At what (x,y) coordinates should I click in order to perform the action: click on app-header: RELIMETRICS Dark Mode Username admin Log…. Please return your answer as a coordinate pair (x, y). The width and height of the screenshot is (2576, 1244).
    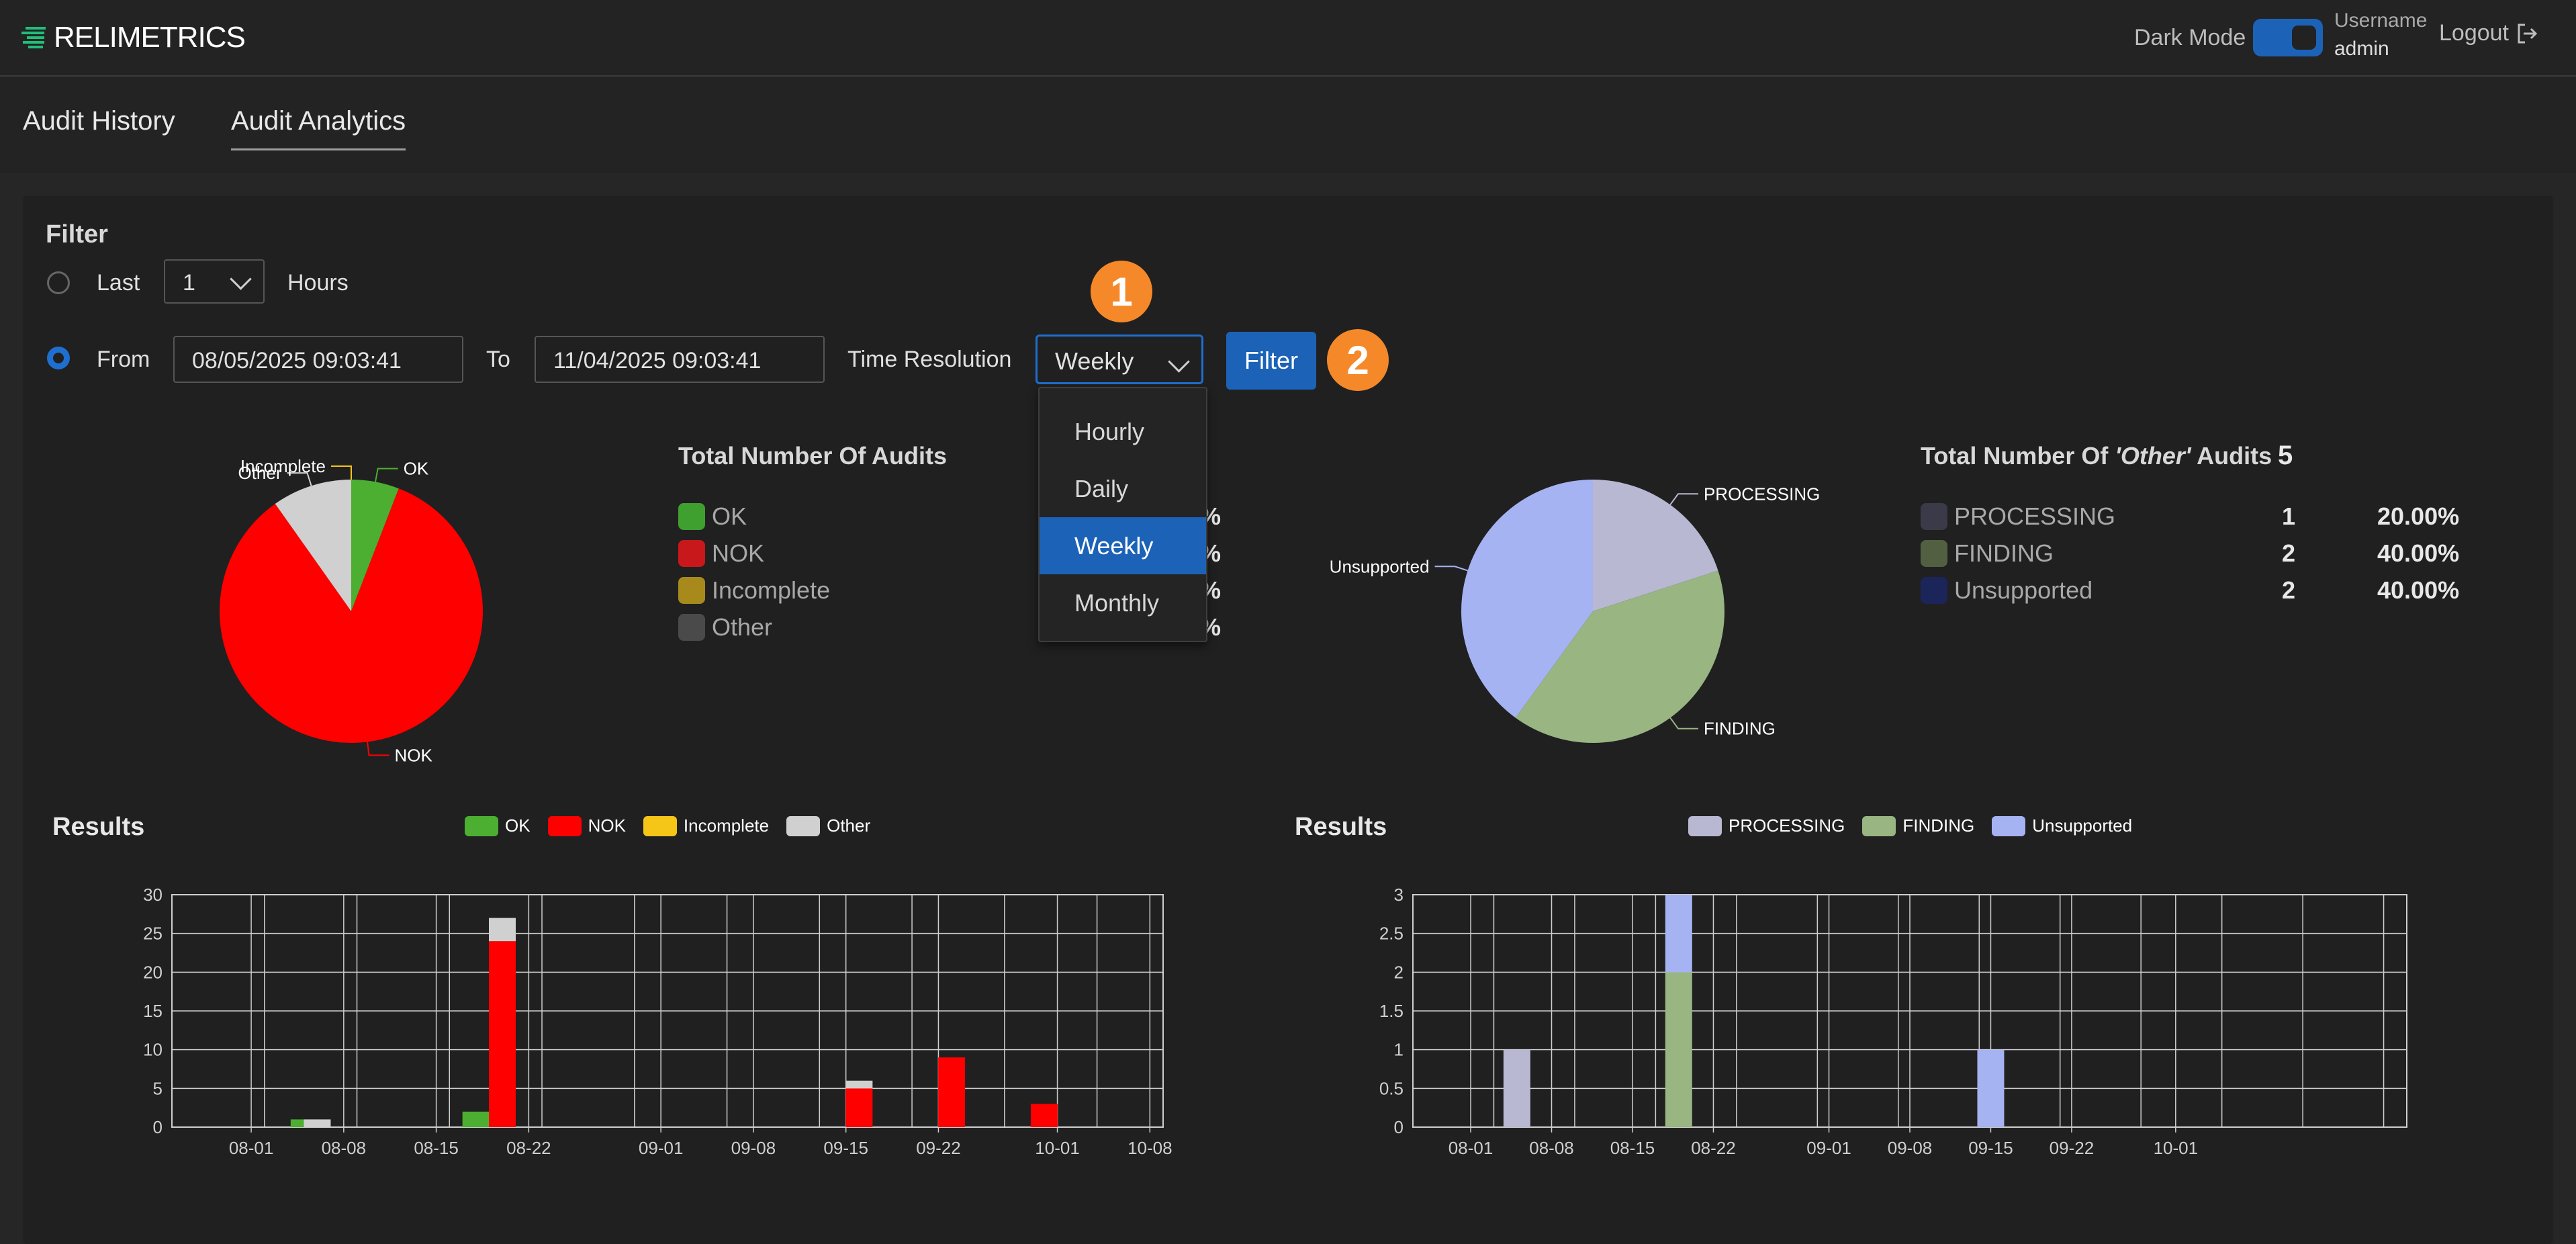
    Looking at the image, I should click on (1288, 38).